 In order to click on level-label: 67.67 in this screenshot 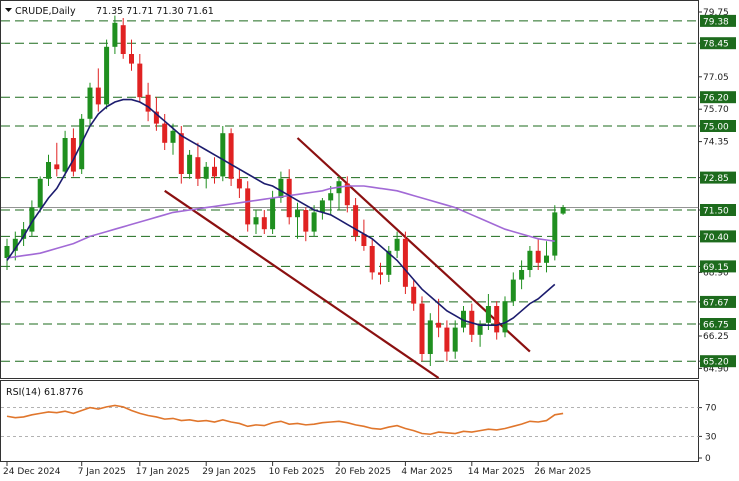, I will do `click(716, 303)`.